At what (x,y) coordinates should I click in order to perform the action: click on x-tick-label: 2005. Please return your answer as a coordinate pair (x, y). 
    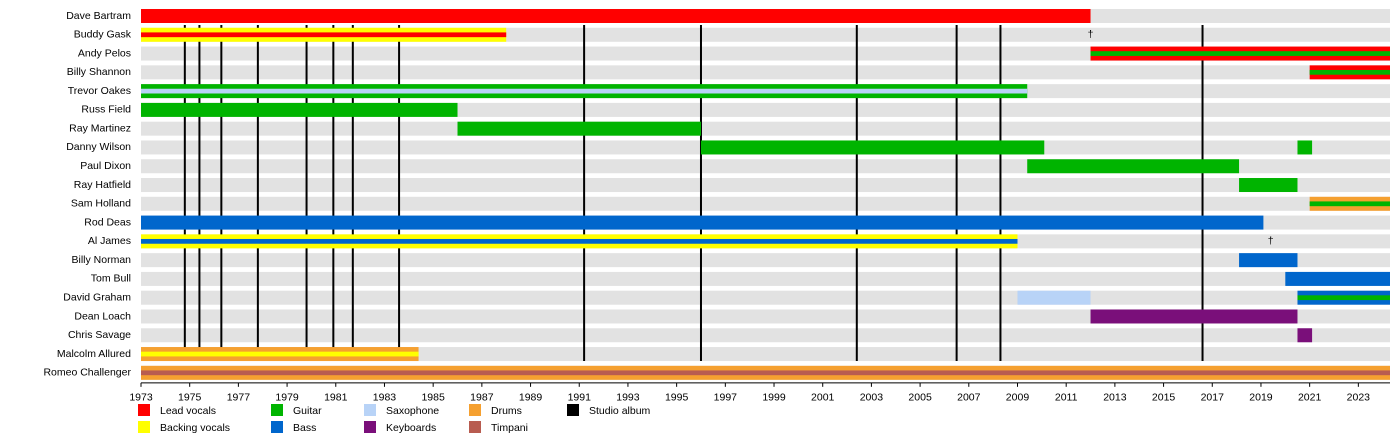
    Looking at the image, I should click on (920, 398).